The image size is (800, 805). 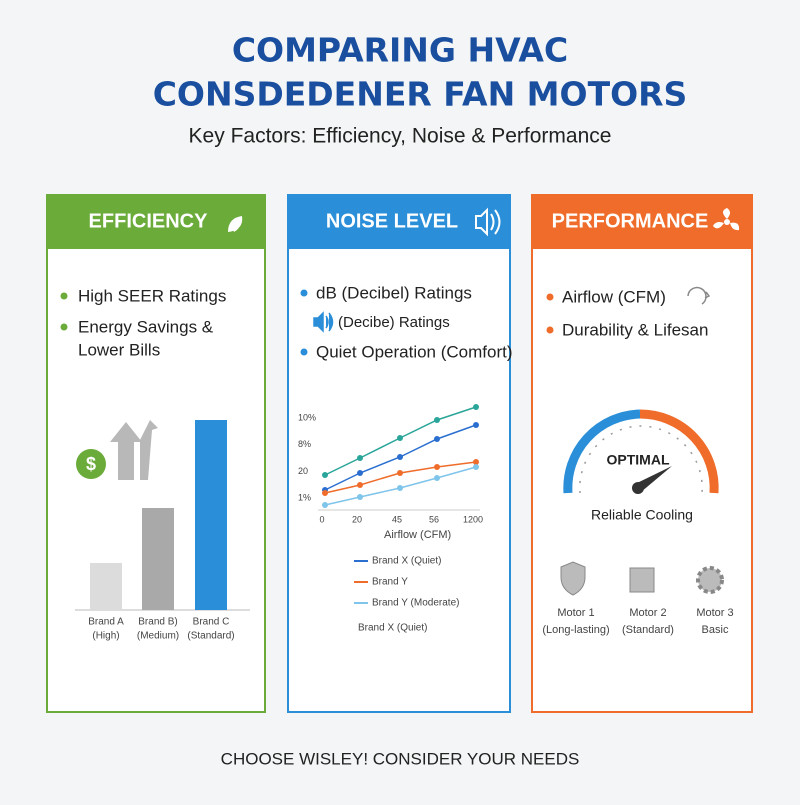 What do you see at coordinates (149, 221) in the screenshot?
I see `card-title: EFFICIENCY` at bounding box center [149, 221].